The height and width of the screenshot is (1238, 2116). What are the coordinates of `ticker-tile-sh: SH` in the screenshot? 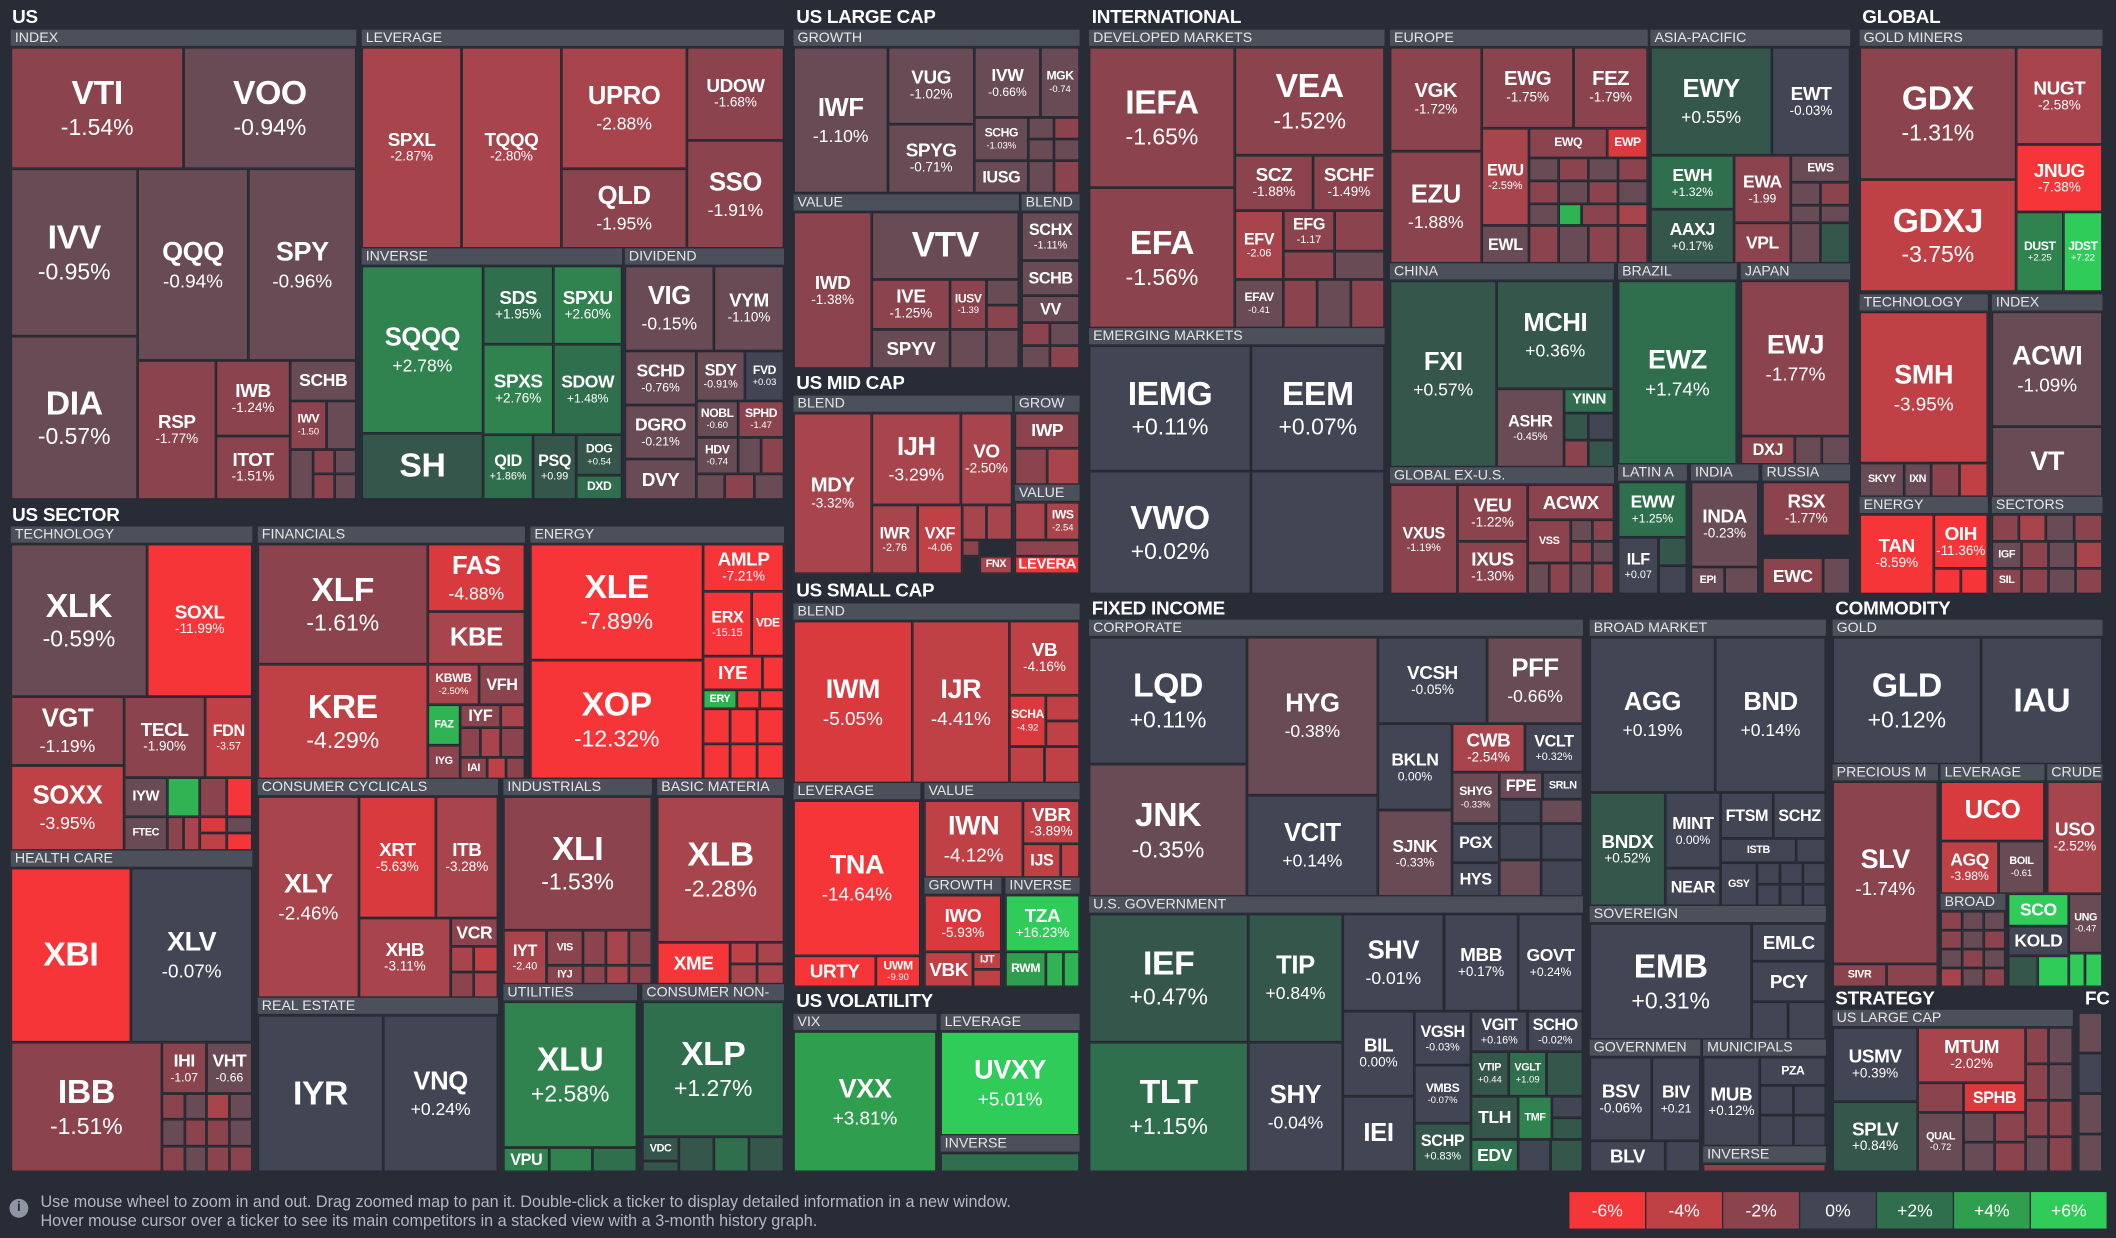 It's located at (422, 466).